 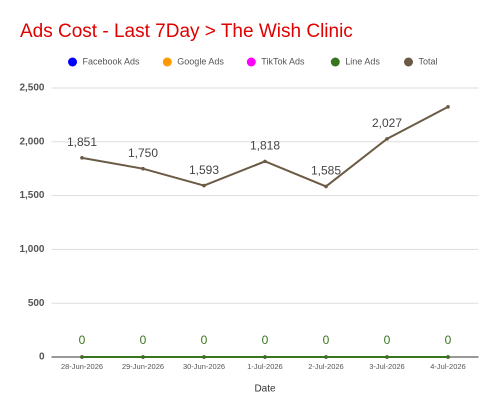 I want to click on x-tick-label: 30-Jun-2026, so click(x=204, y=366).